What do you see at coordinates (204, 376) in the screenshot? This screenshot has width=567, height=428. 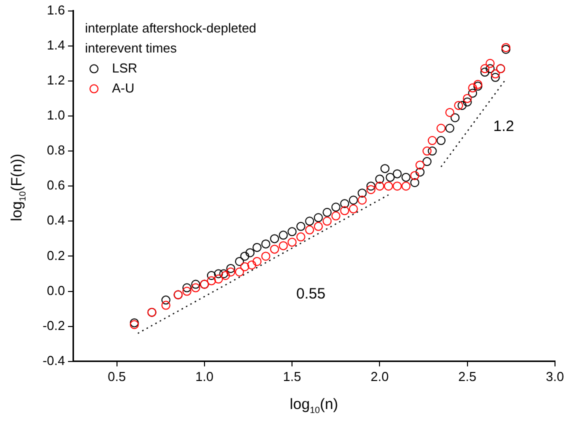 I see `x-tick-label: 1.0` at bounding box center [204, 376].